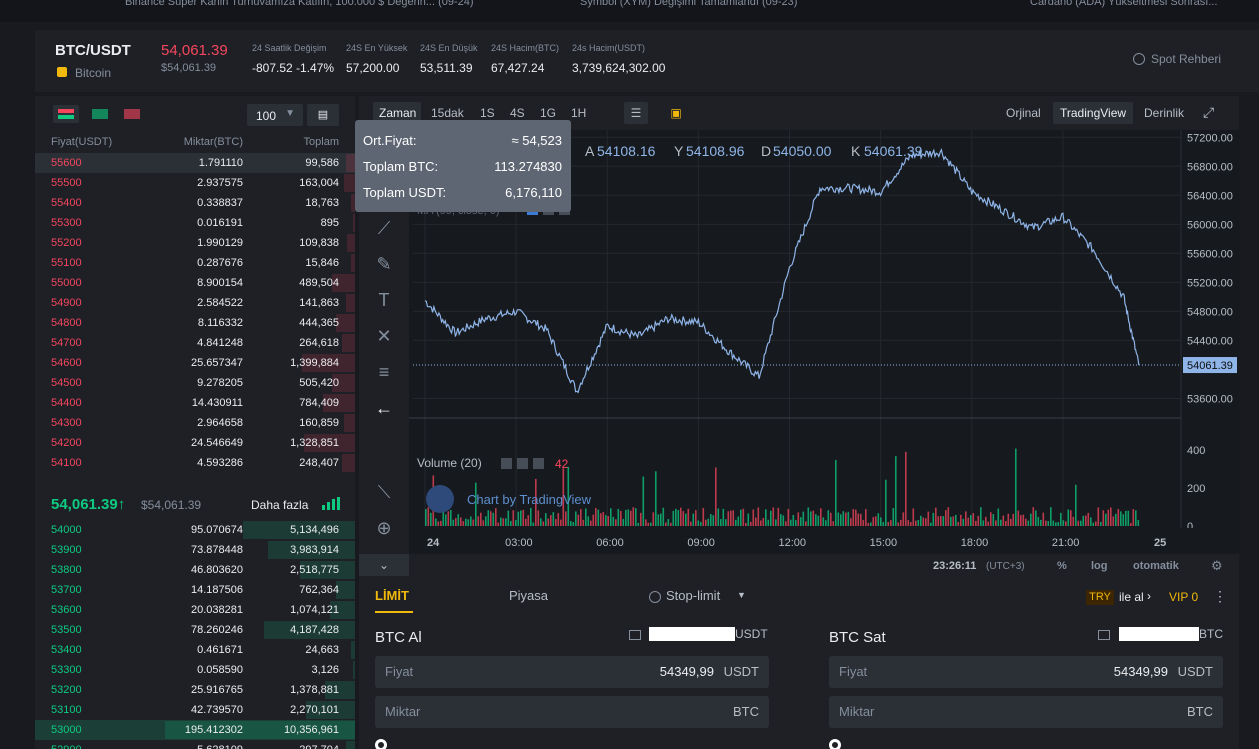  I want to click on bid-row: 53800 46.803620 2,518,775, so click(195, 570).